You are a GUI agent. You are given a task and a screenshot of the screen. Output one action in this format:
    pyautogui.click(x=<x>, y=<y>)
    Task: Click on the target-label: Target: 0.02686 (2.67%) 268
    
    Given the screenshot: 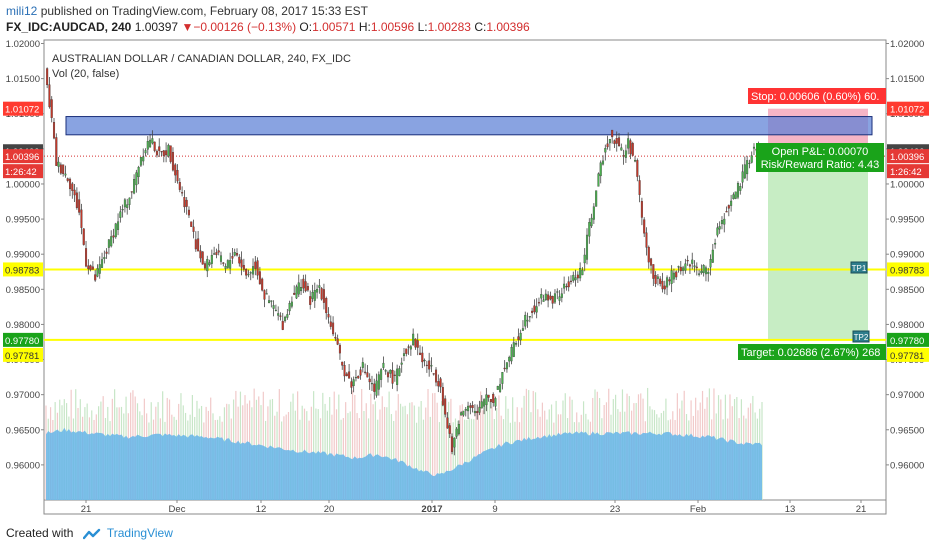 What is the action you would take?
    pyautogui.click(x=812, y=352)
    